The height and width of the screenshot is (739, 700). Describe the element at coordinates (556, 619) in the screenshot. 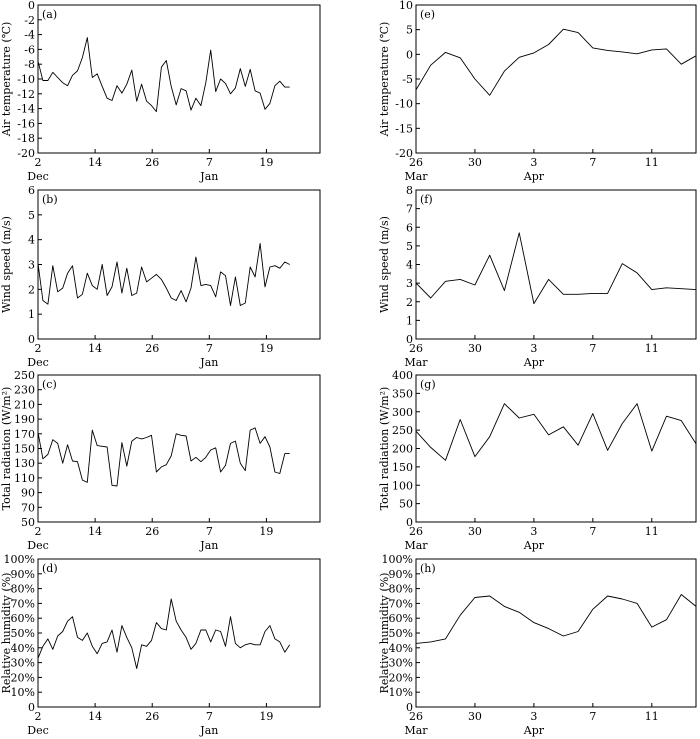

I see `series-line-h` at that location.